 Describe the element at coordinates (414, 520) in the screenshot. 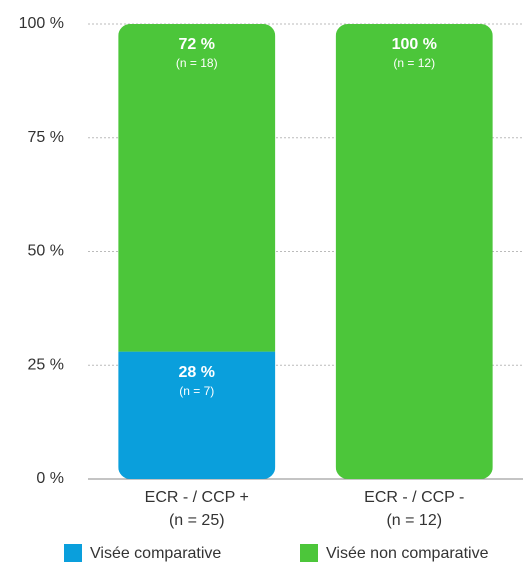

I see `x-tick-note: (n = 12)` at that location.